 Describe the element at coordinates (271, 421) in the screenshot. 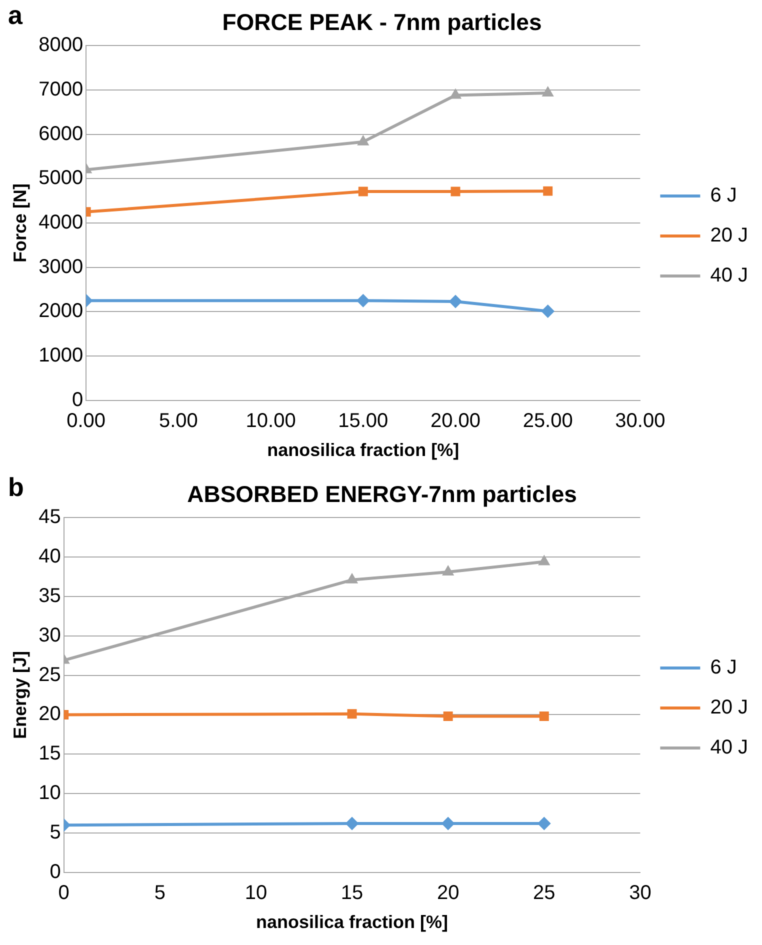

I see `x-tick-label: 10.00` at that location.